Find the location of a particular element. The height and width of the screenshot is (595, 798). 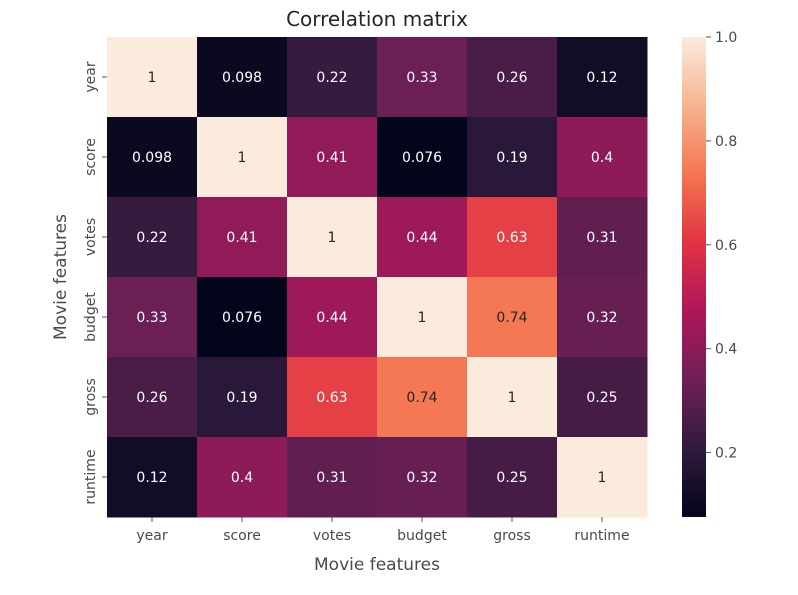

heatmap-cell-gross-votes is located at coordinates (332, 397).